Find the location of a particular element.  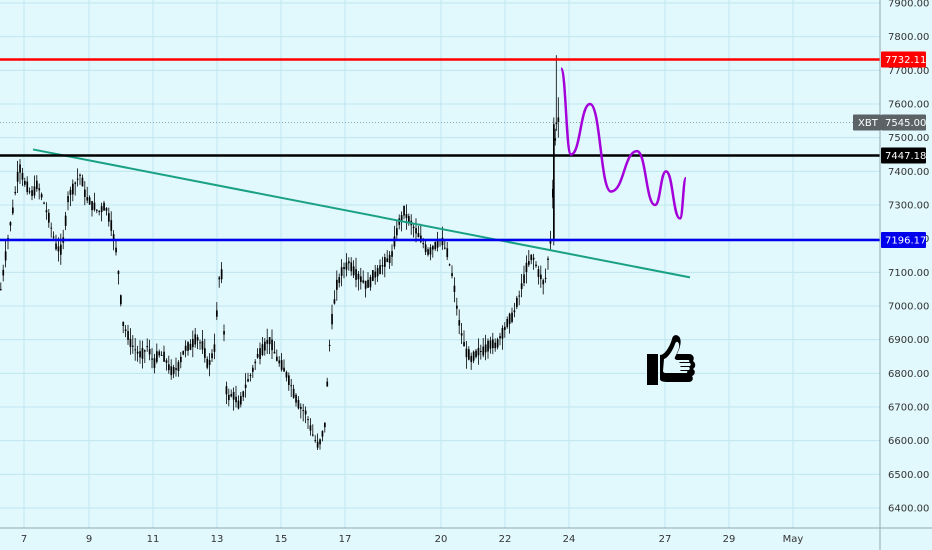

x-tick-label: 20 is located at coordinates (441, 539).